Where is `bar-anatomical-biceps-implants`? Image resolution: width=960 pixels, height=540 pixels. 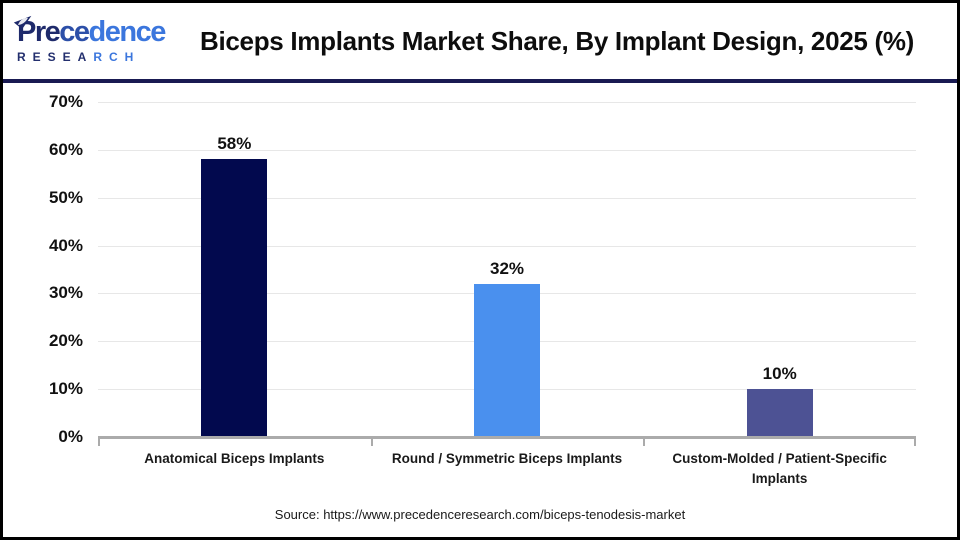
bar-anatomical-biceps-implants is located at coordinates (234, 298).